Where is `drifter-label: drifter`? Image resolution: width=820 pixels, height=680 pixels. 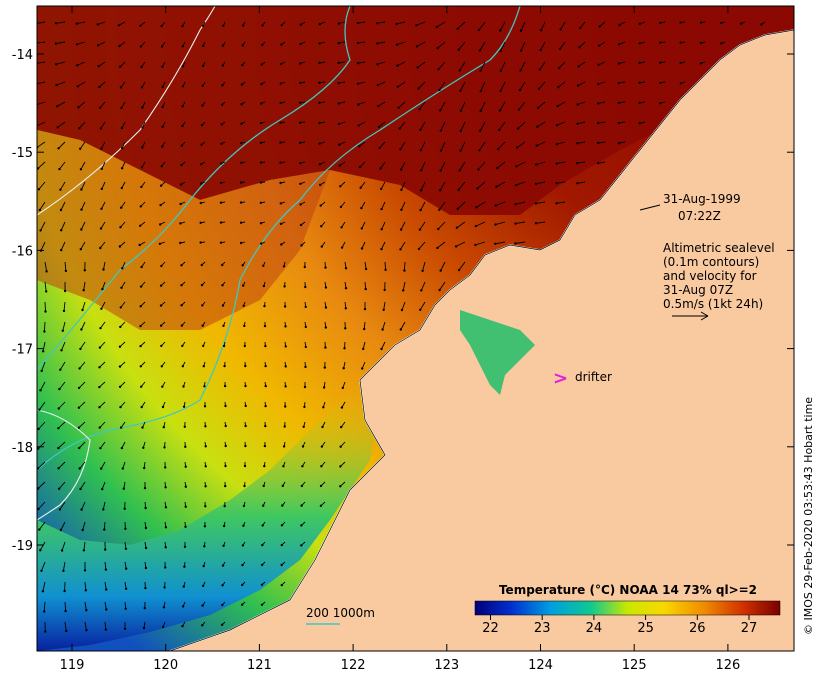 drifter-label: drifter is located at coordinates (593, 377).